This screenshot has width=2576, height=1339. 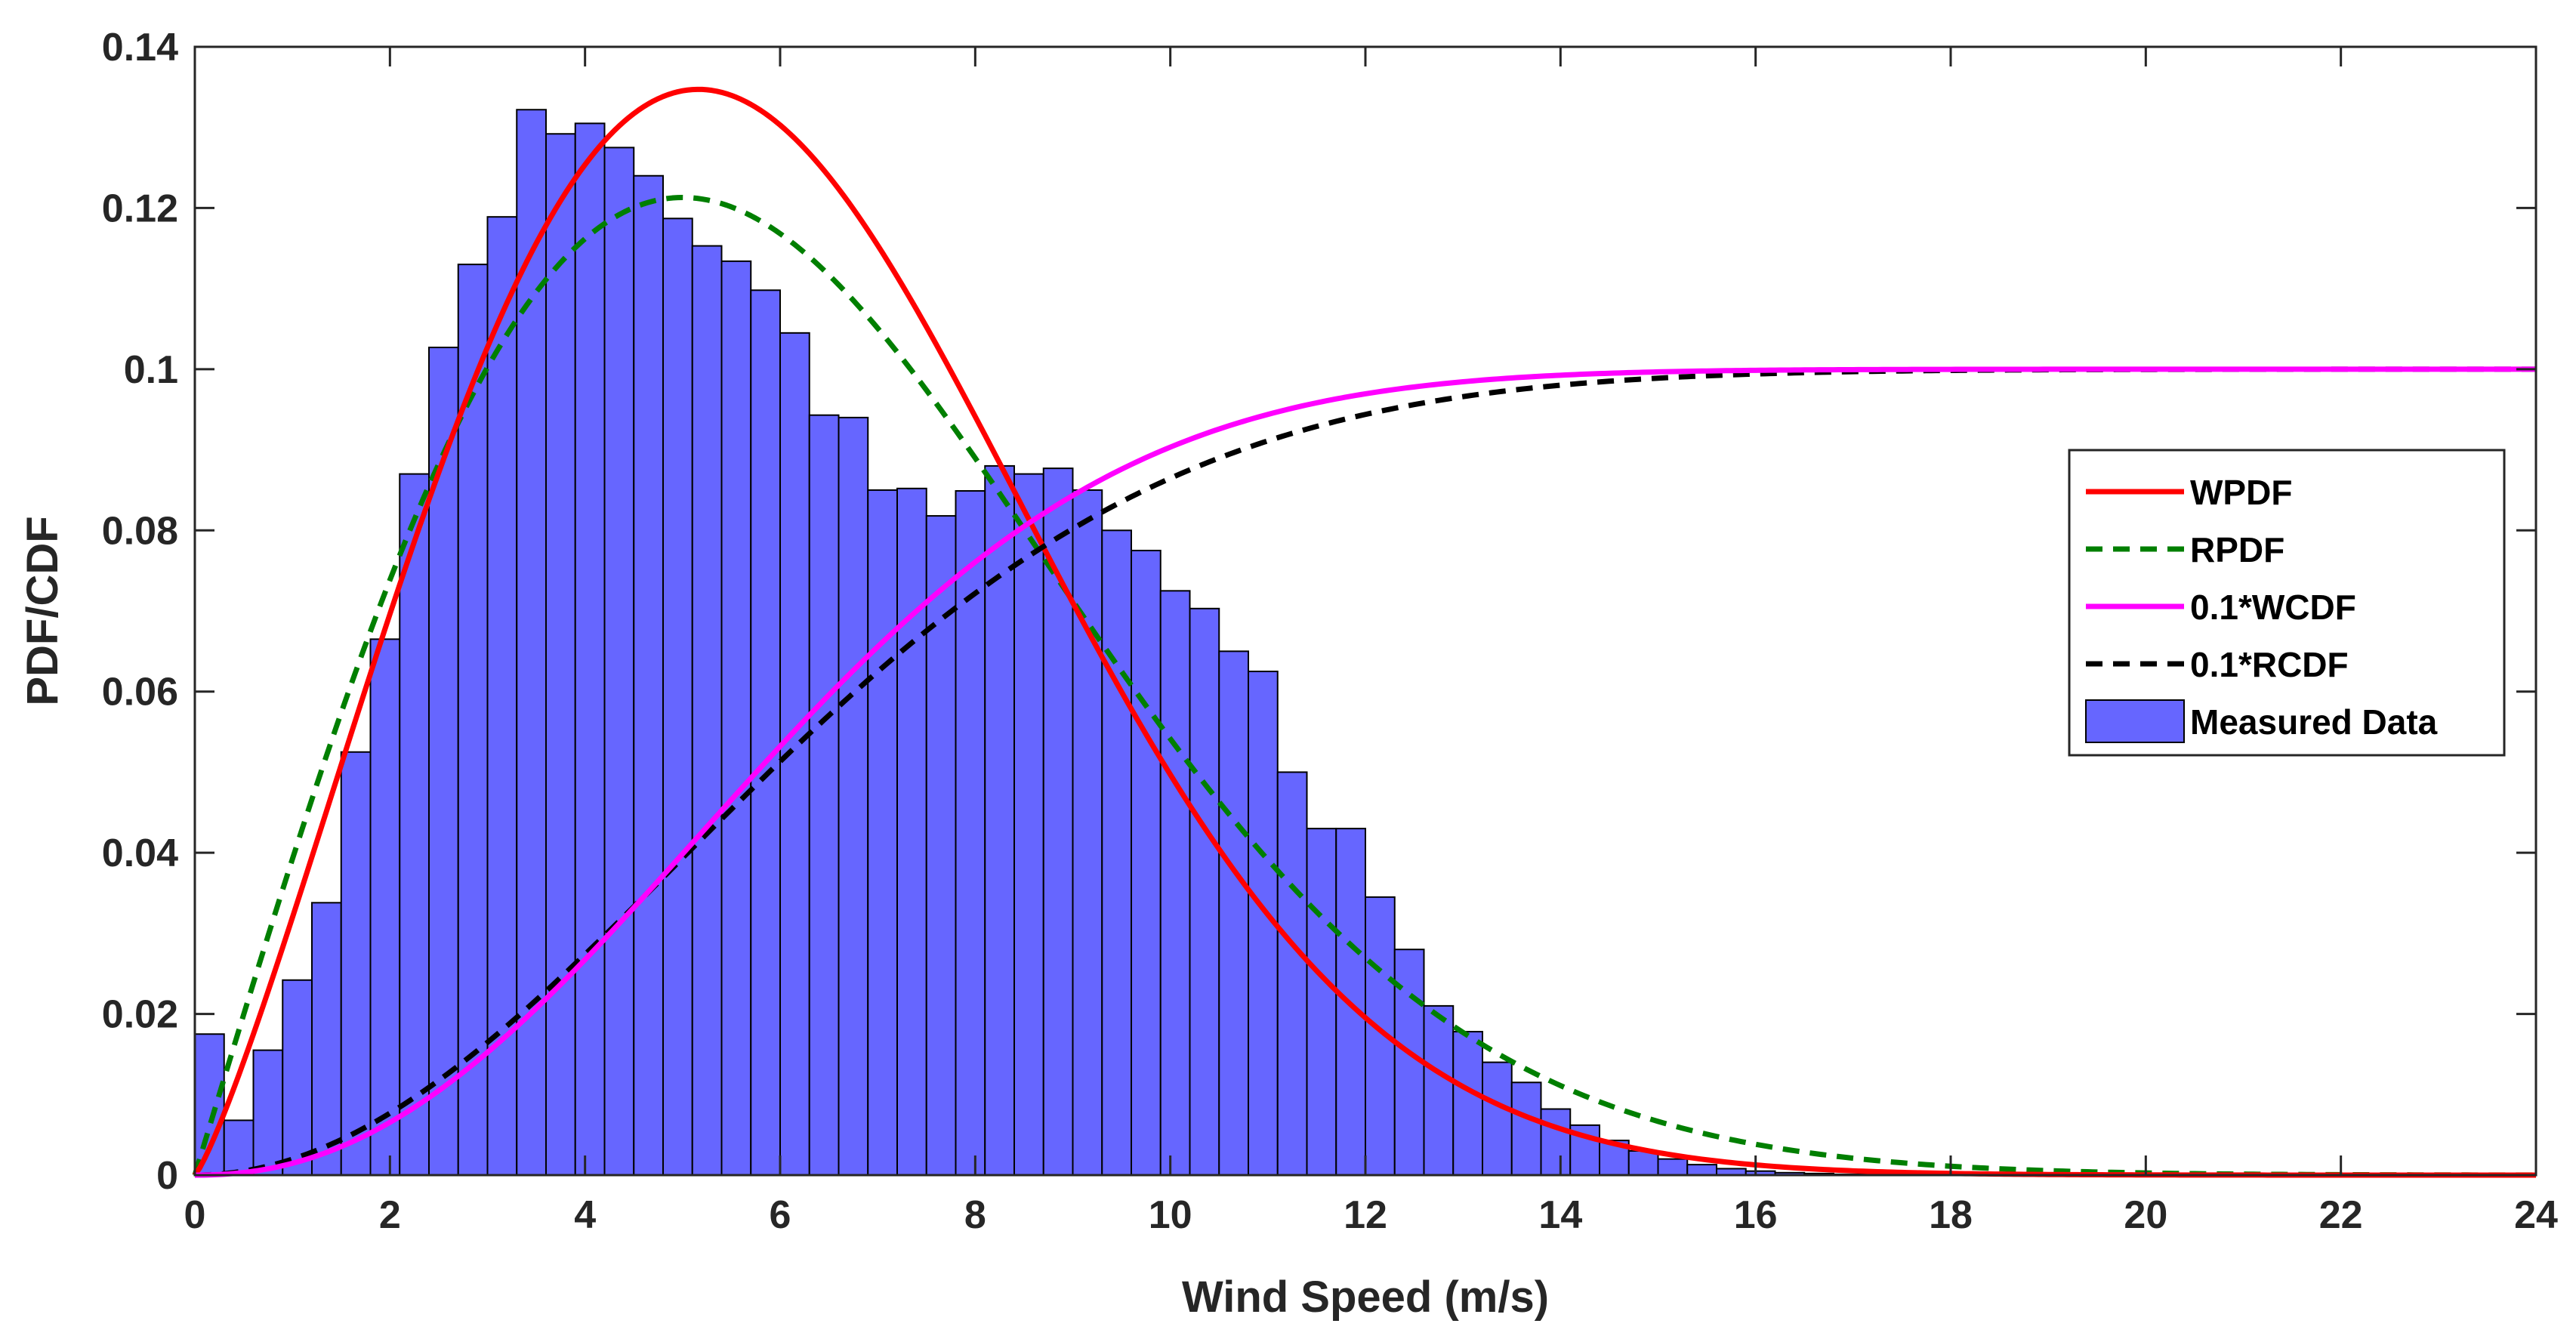 What do you see at coordinates (2135, 721) in the screenshot?
I see `legend-swatch` at bounding box center [2135, 721].